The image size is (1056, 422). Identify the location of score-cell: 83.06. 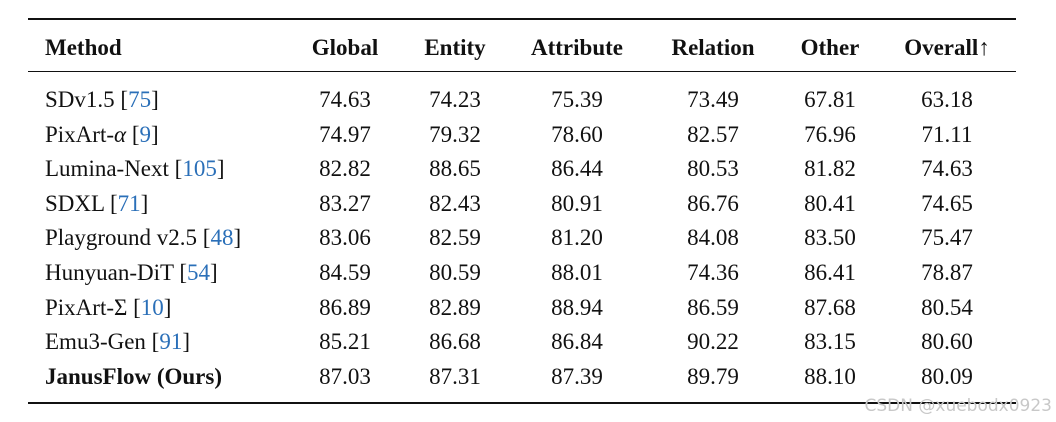
(345, 238).